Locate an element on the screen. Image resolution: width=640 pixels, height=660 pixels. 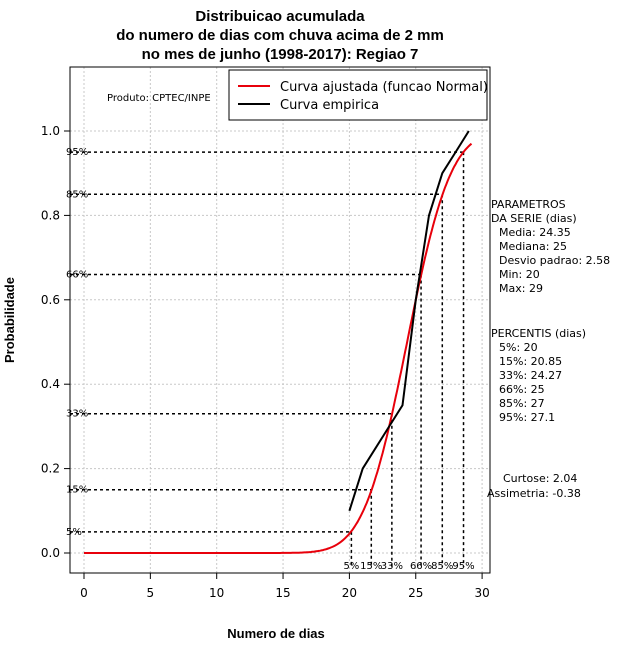
percentile-y-label-95%: 95% is located at coordinates (77, 152).